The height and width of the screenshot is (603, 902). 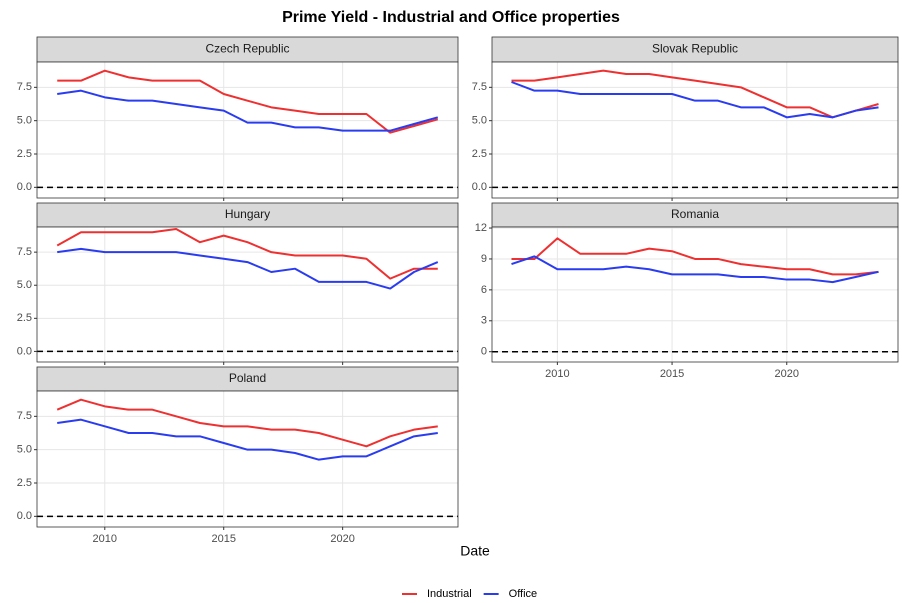 What do you see at coordinates (449, 594) in the screenshot?
I see `legend-label: Industrial` at bounding box center [449, 594].